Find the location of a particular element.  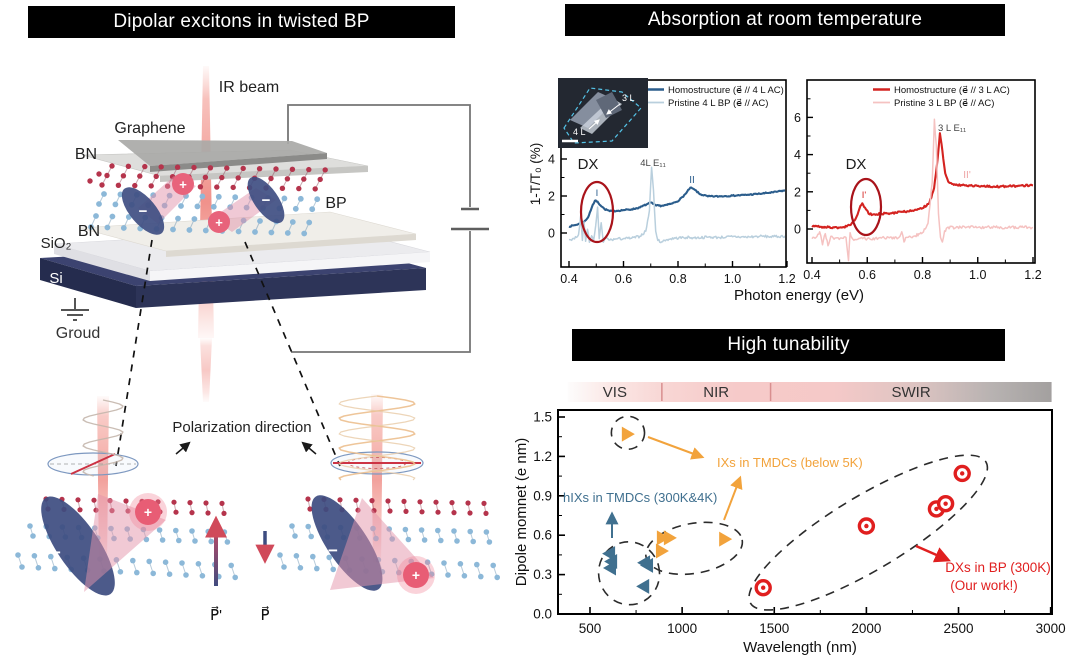

bn-top-label: BN is located at coordinates (86, 154).